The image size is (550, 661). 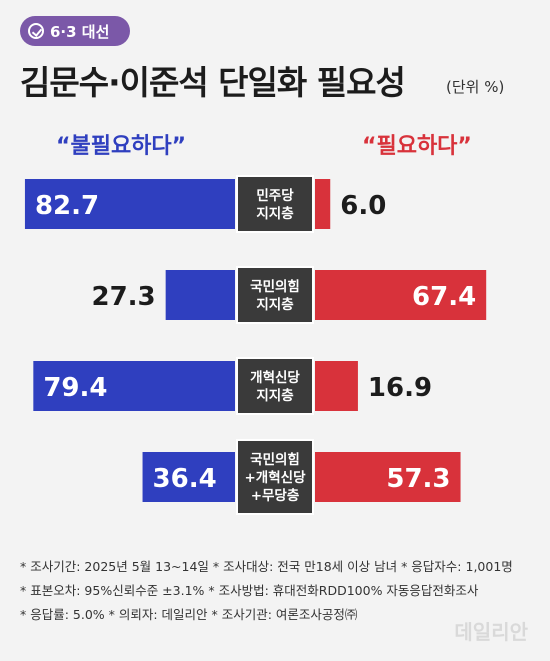 What do you see at coordinates (363, 206) in the screenshot?
I see `value-label-necessary: 6.0` at bounding box center [363, 206].